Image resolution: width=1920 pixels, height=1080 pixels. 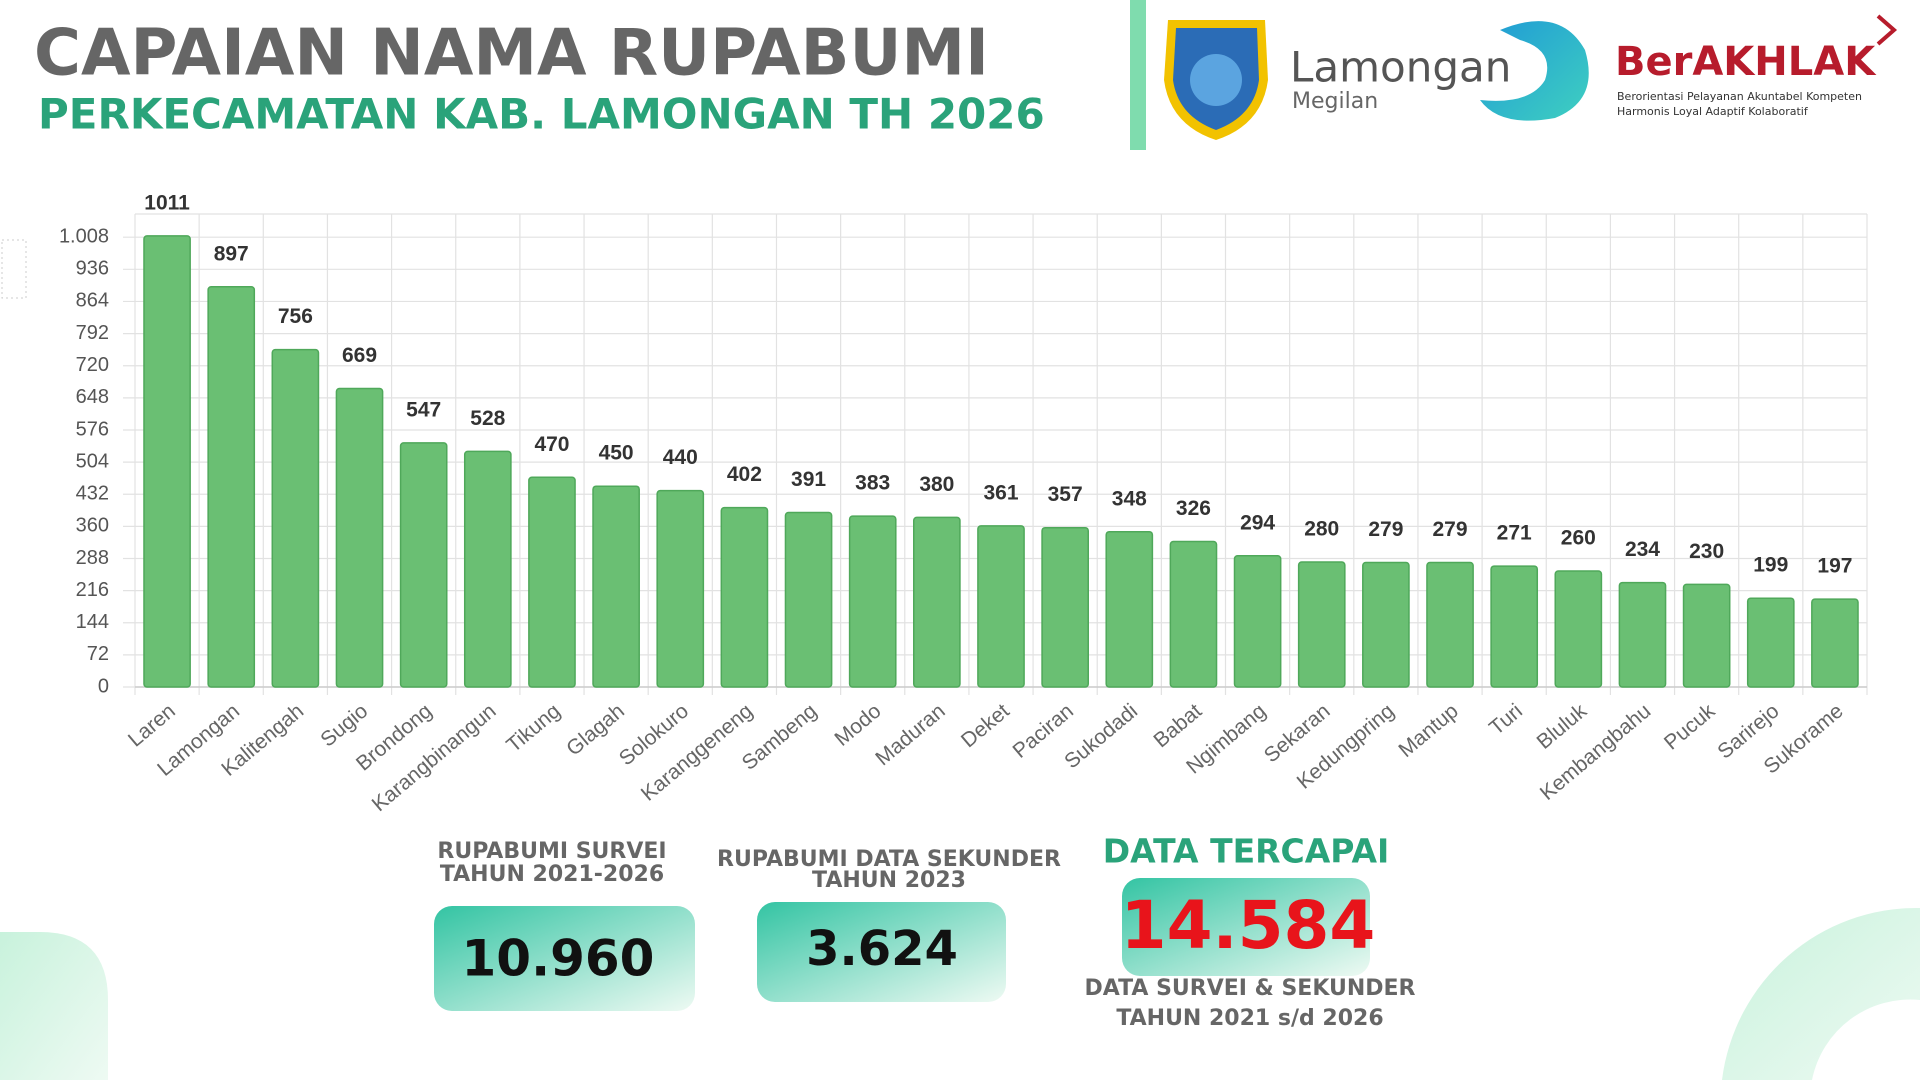 What do you see at coordinates (423, 409) in the screenshot?
I see `value-label: 547` at bounding box center [423, 409].